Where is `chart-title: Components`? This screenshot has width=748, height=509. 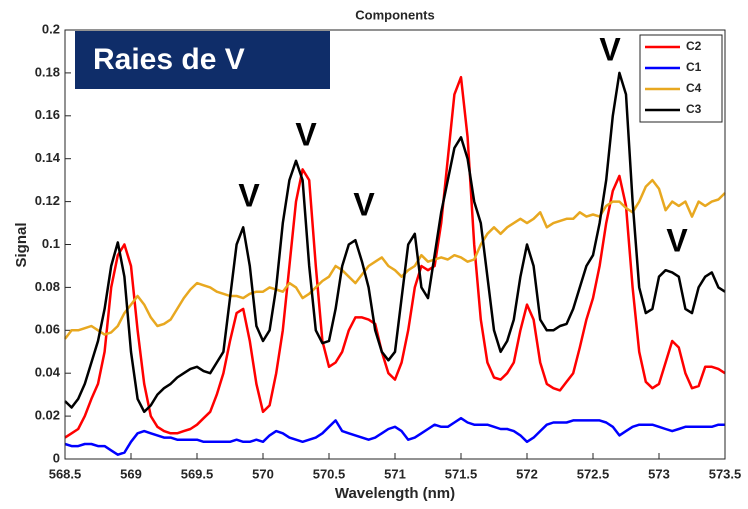 chart-title: Components is located at coordinates (394, 14).